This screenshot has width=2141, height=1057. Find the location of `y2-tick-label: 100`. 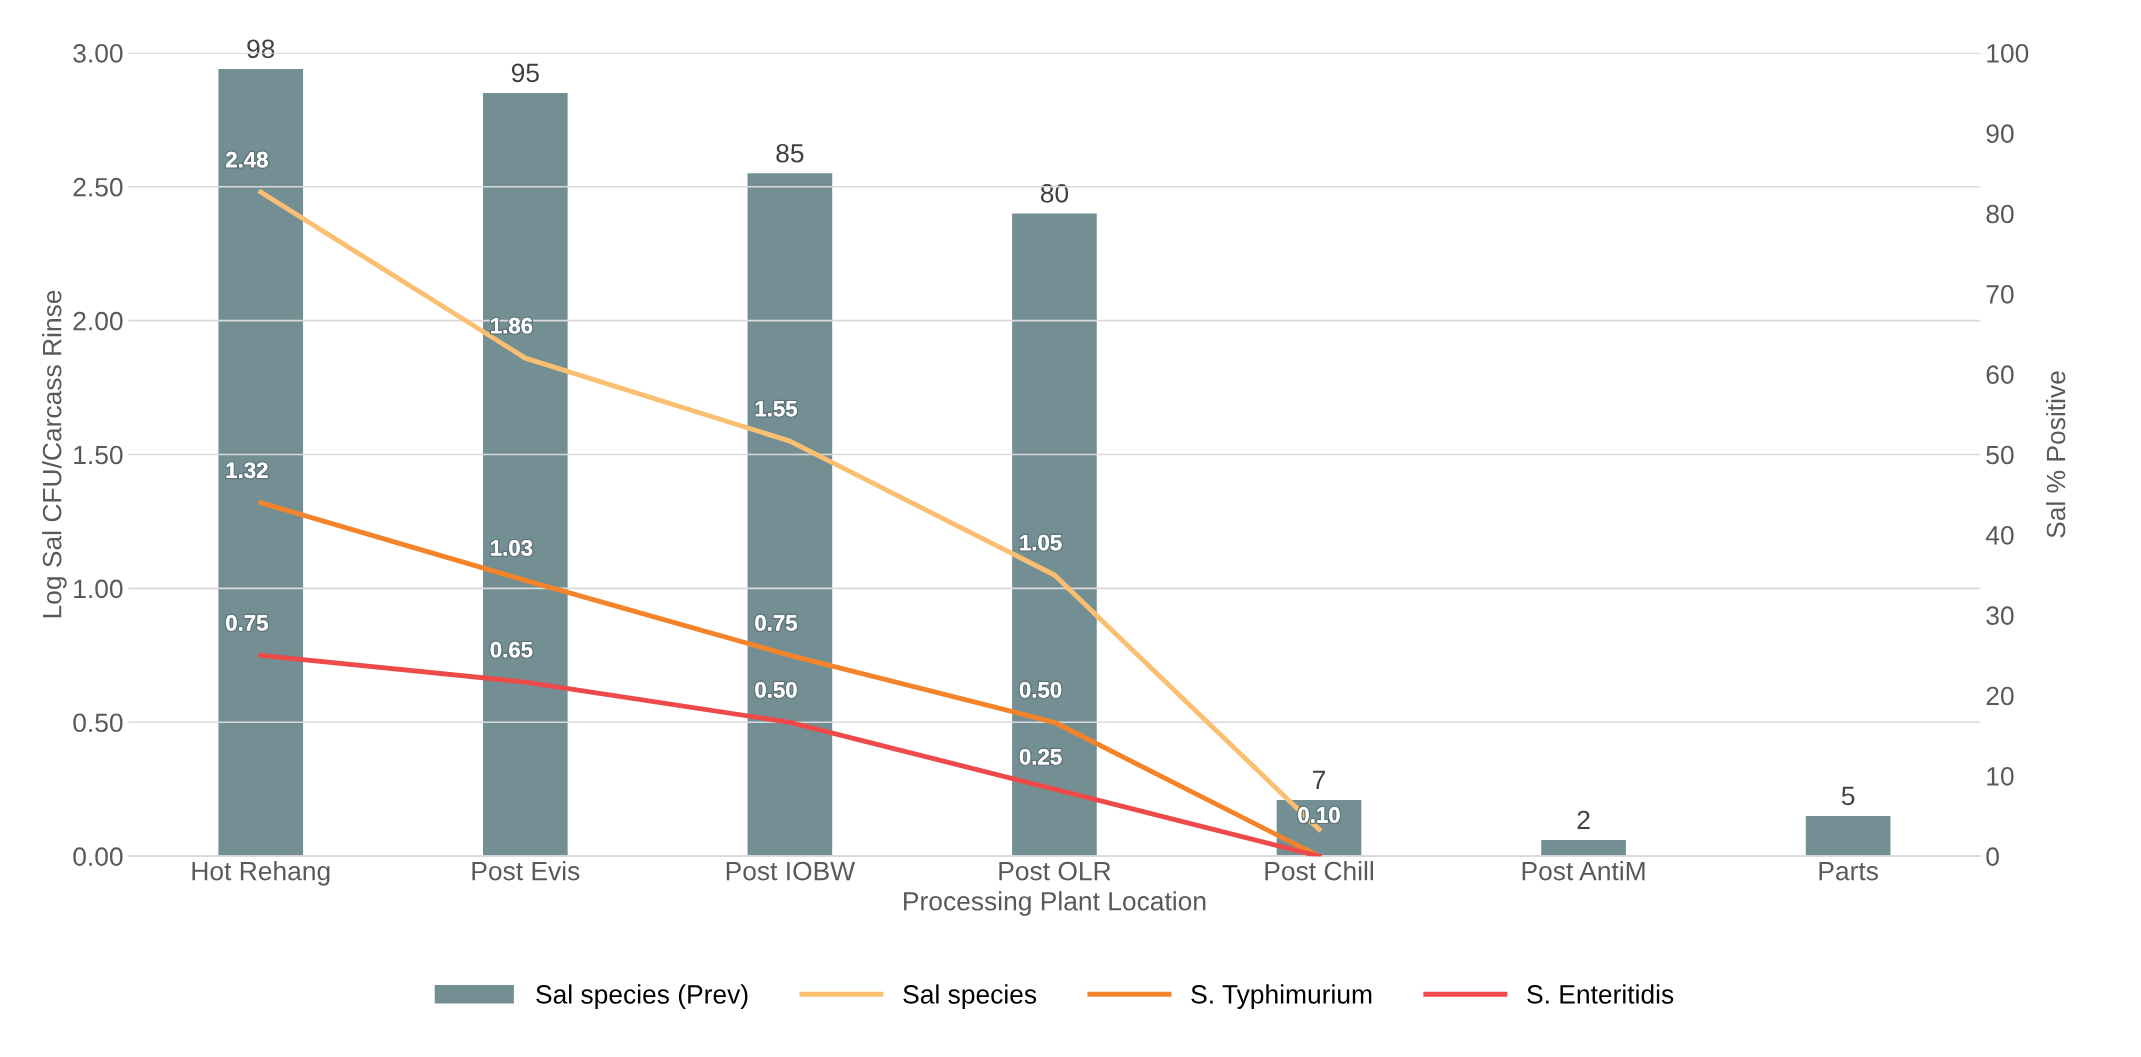

y2-tick-label: 100 is located at coordinates (2008, 53).